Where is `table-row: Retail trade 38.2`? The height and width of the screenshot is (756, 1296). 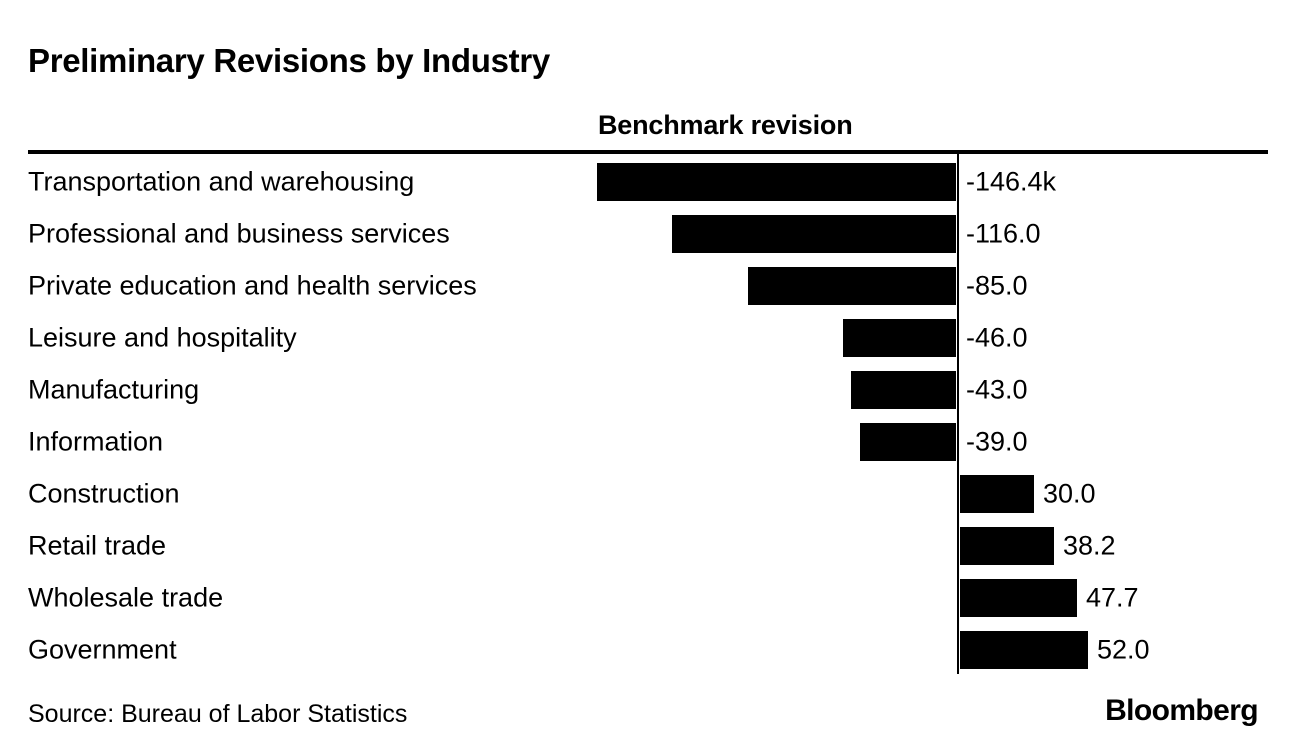 table-row: Retail trade 38.2 is located at coordinates (648, 546).